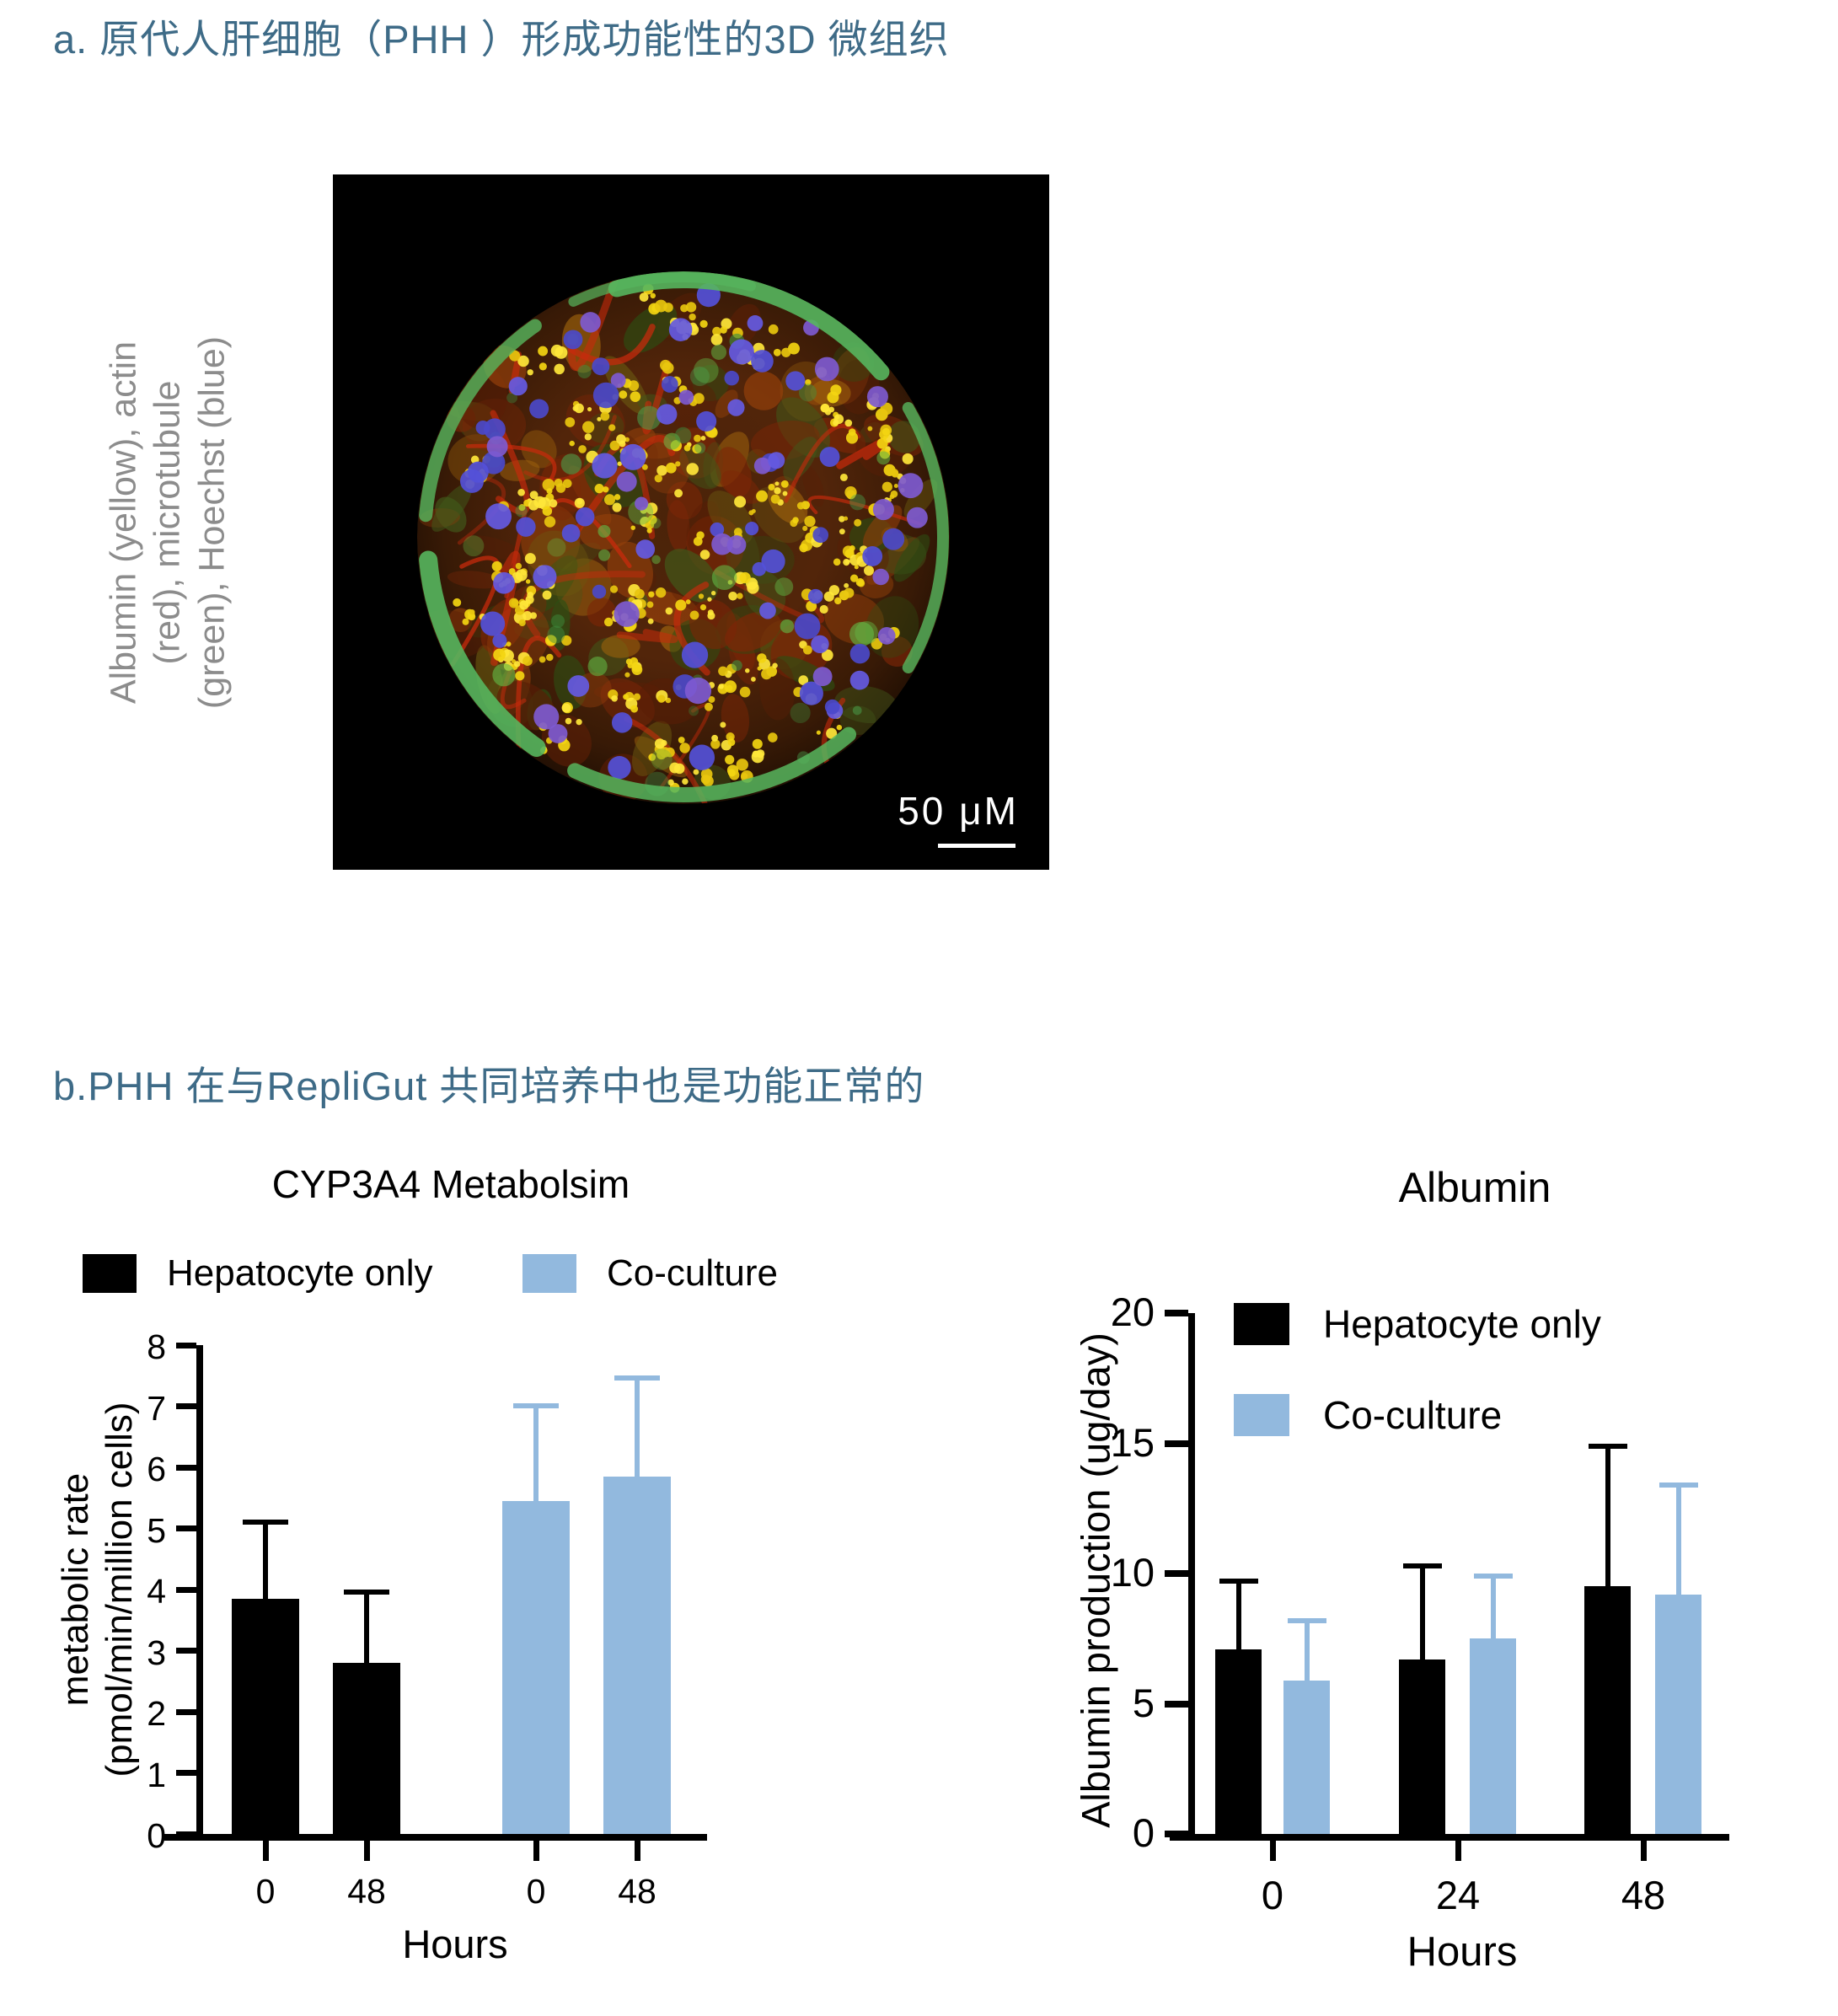 This screenshot has width=1838, height=2016. What do you see at coordinates (976, 846) in the screenshot?
I see `scale-bar-line` at bounding box center [976, 846].